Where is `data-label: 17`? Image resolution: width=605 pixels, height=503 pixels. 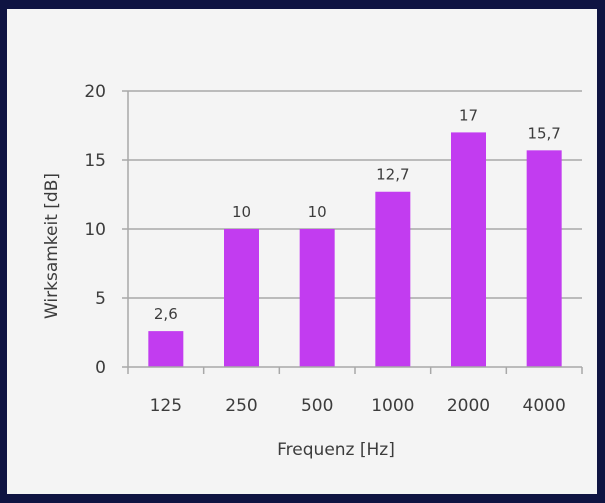 data-label: 17 is located at coordinates (468, 115).